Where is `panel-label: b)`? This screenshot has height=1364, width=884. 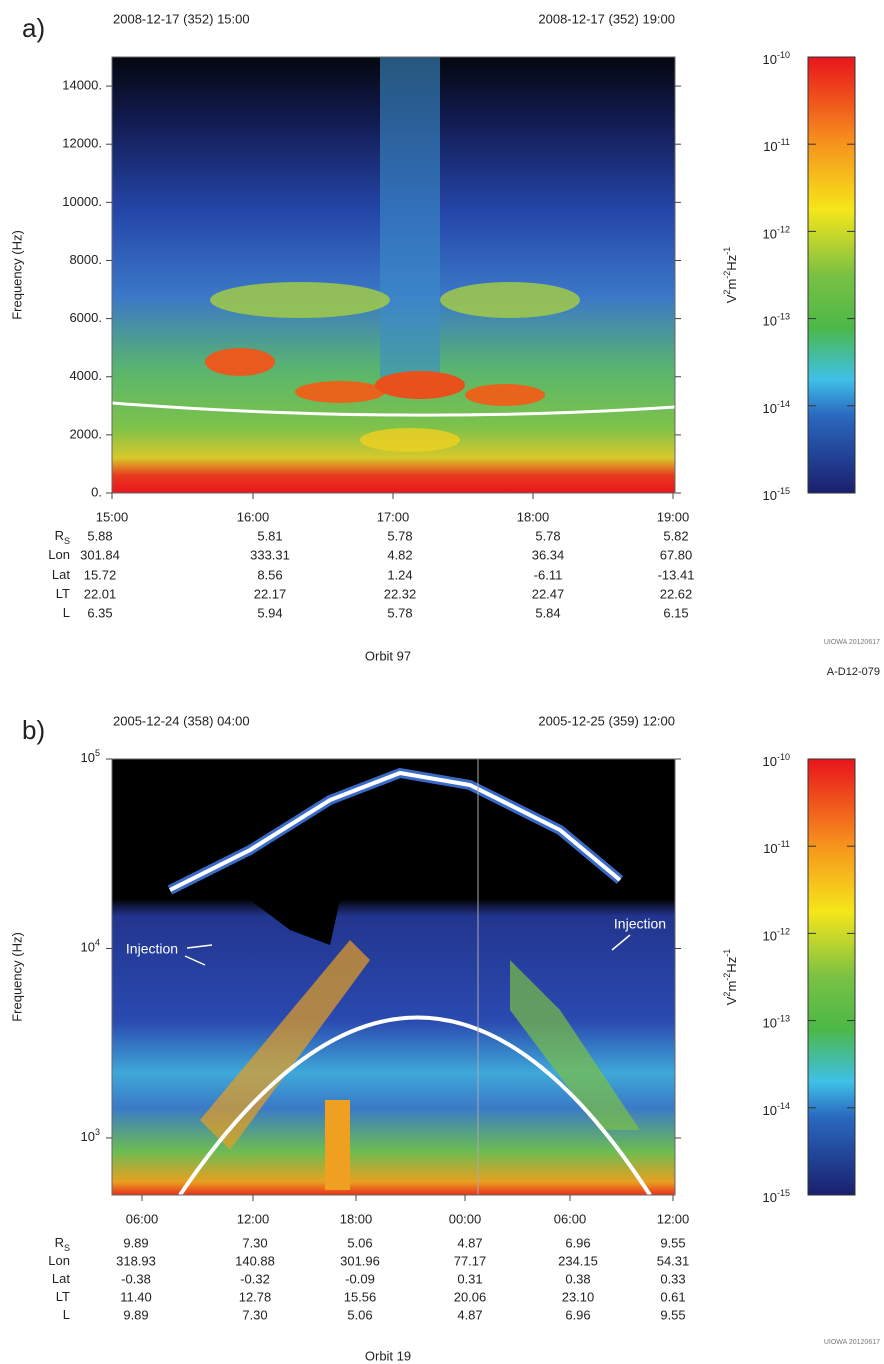 panel-label: b) is located at coordinates (33, 730).